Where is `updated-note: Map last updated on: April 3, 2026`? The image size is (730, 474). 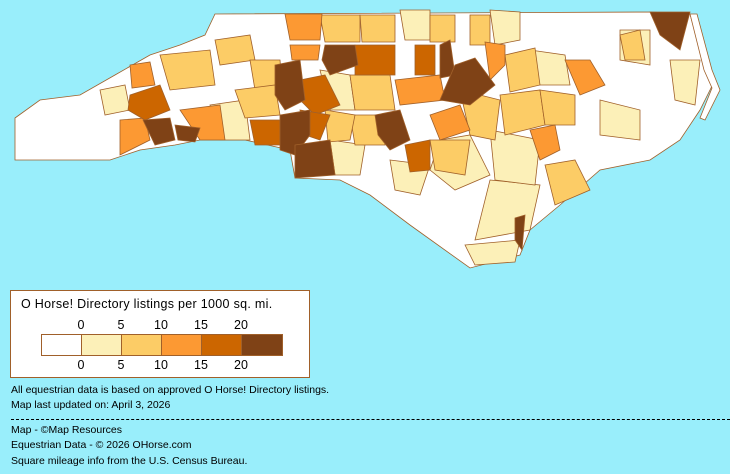 updated-note: Map last updated on: April 3, 2026 is located at coordinates (91, 405).